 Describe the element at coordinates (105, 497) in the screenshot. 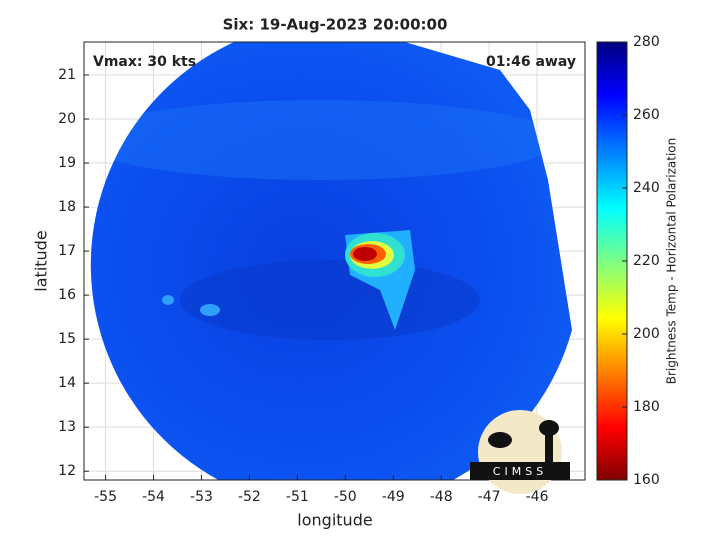

I see `x-tick-label: -55` at that location.